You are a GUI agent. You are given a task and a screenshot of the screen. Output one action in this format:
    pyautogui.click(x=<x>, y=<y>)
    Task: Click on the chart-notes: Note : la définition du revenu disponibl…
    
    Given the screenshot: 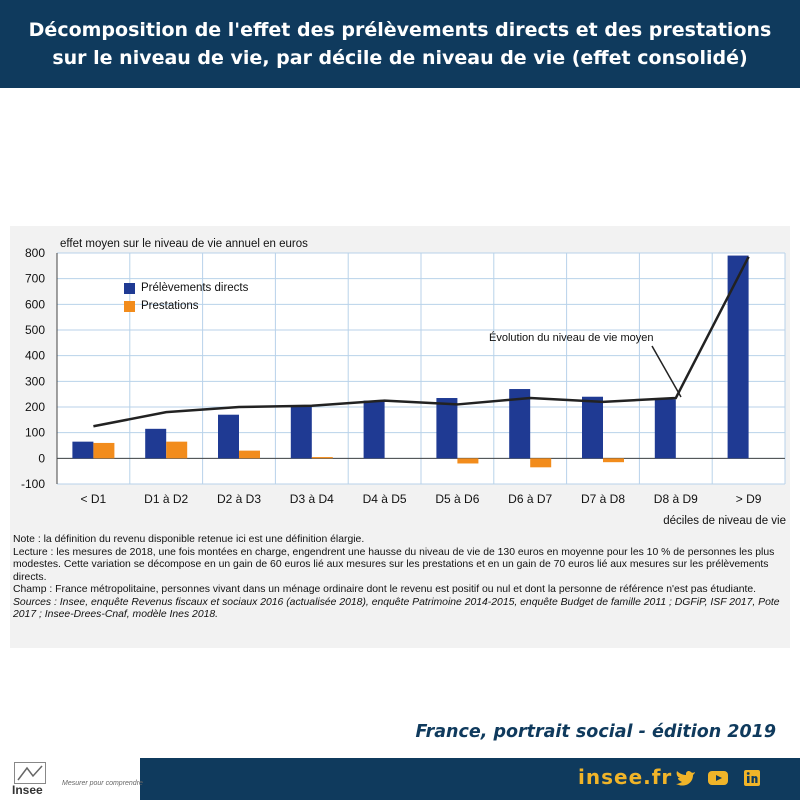 What is the action you would take?
    pyautogui.click(x=403, y=578)
    